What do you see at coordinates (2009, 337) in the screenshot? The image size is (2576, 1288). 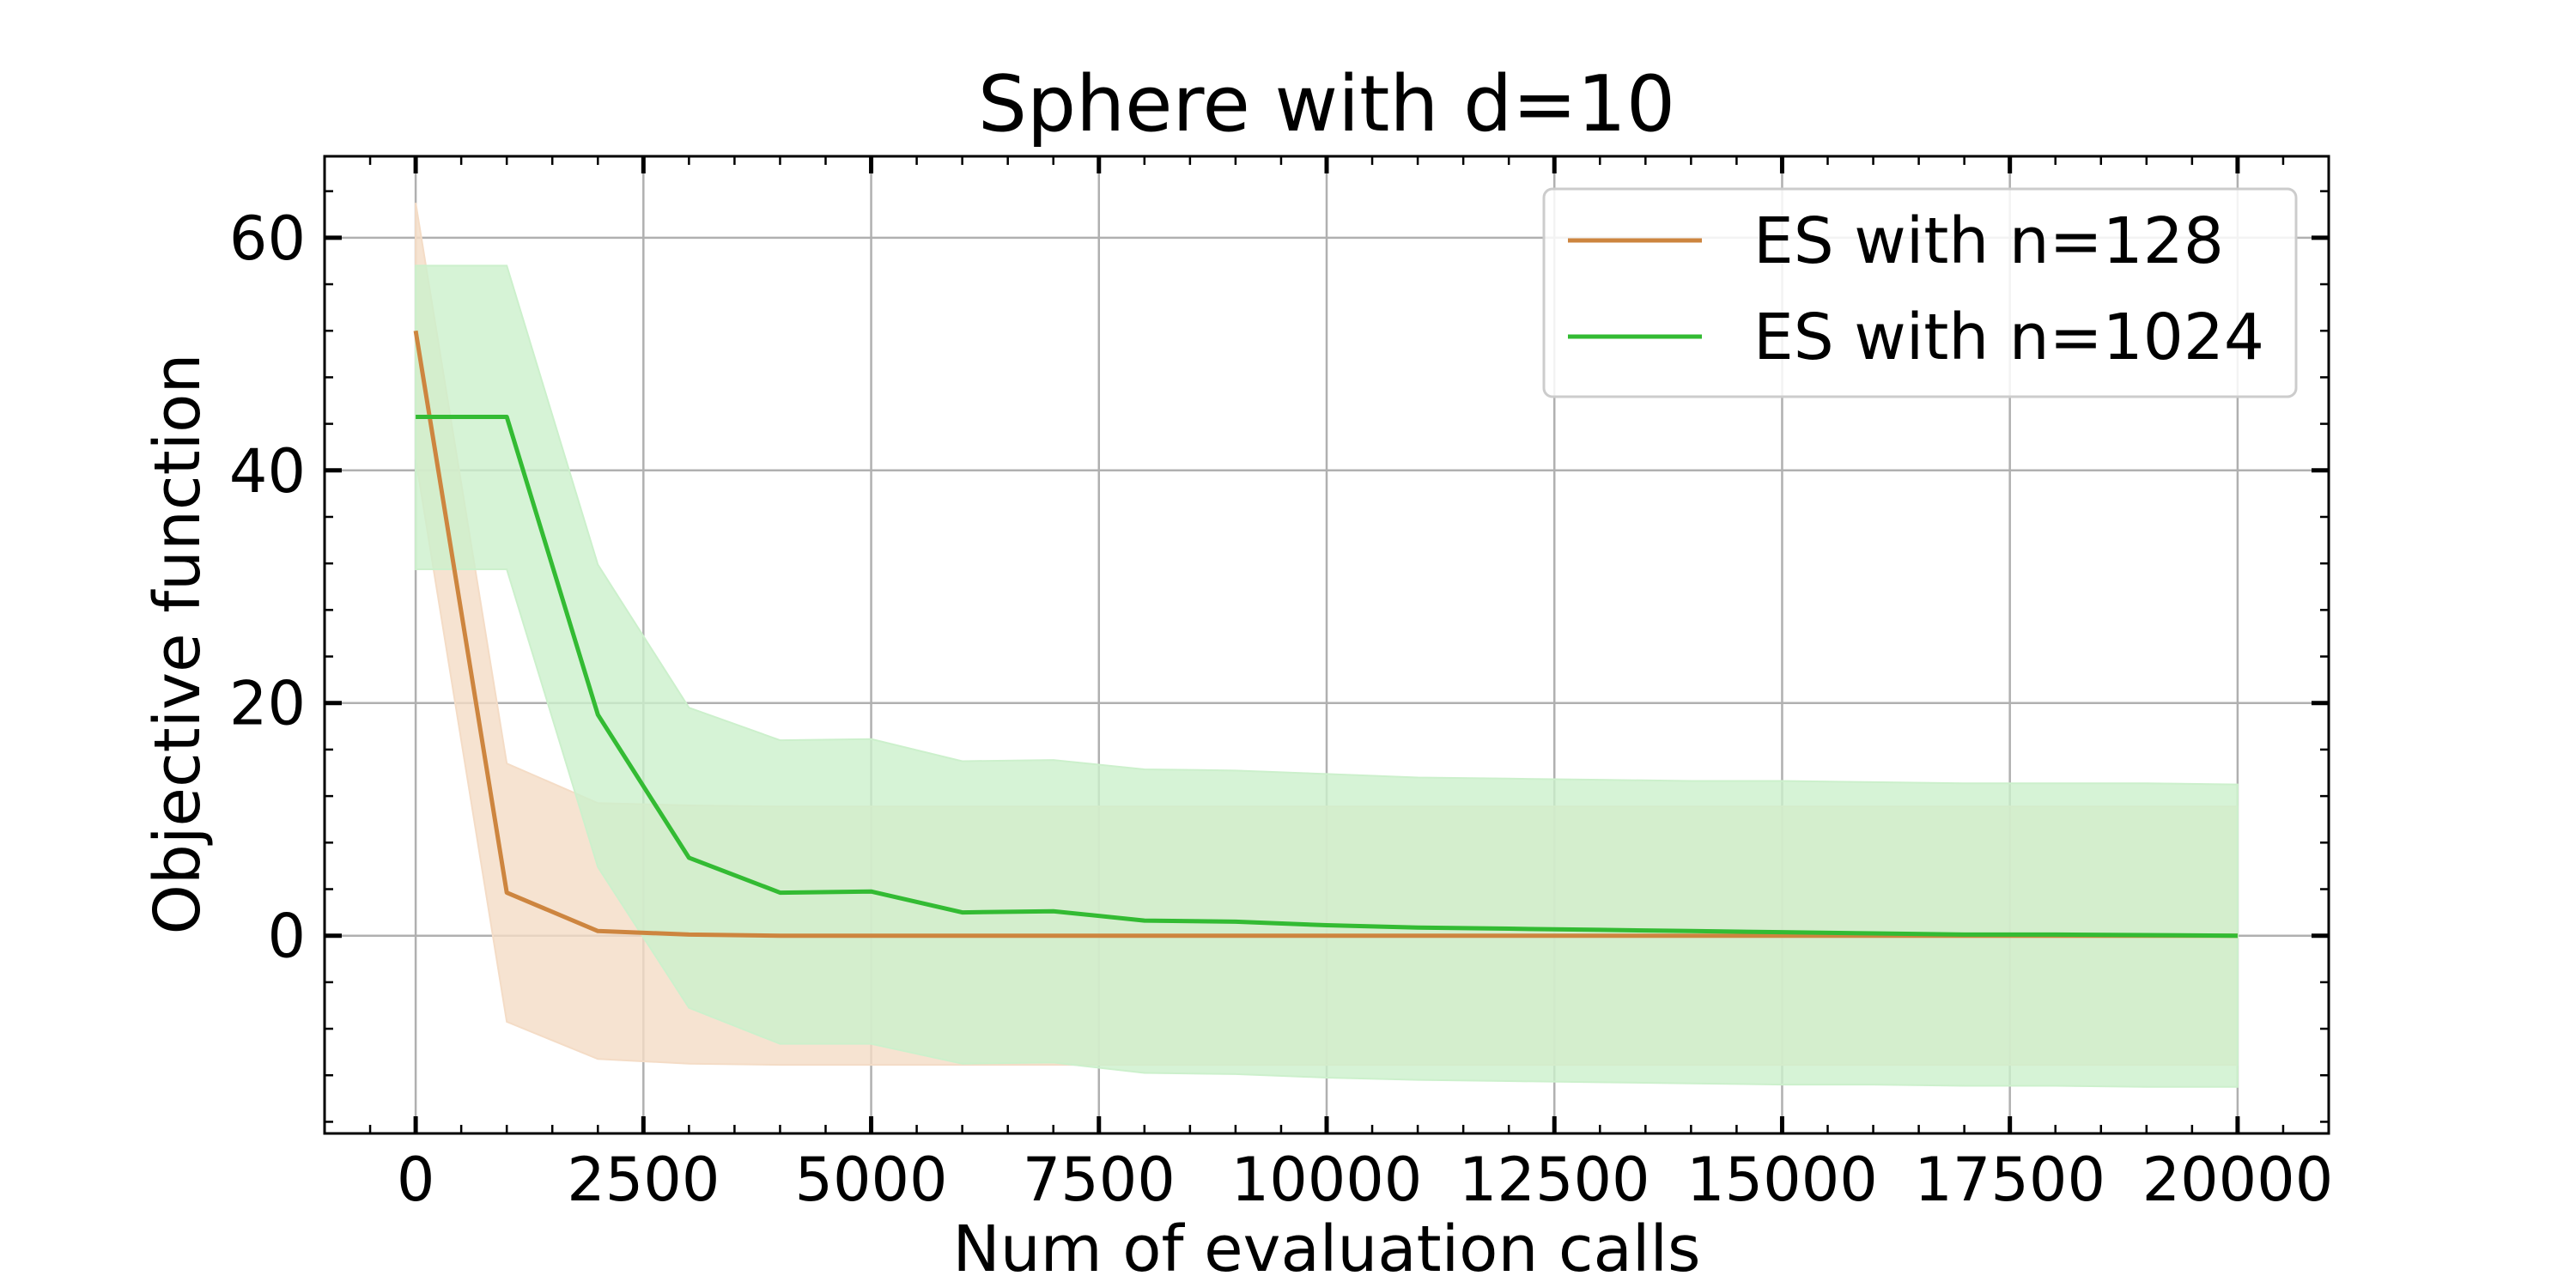 I see `legend-label-series-2: ES with n=1024` at bounding box center [2009, 337].